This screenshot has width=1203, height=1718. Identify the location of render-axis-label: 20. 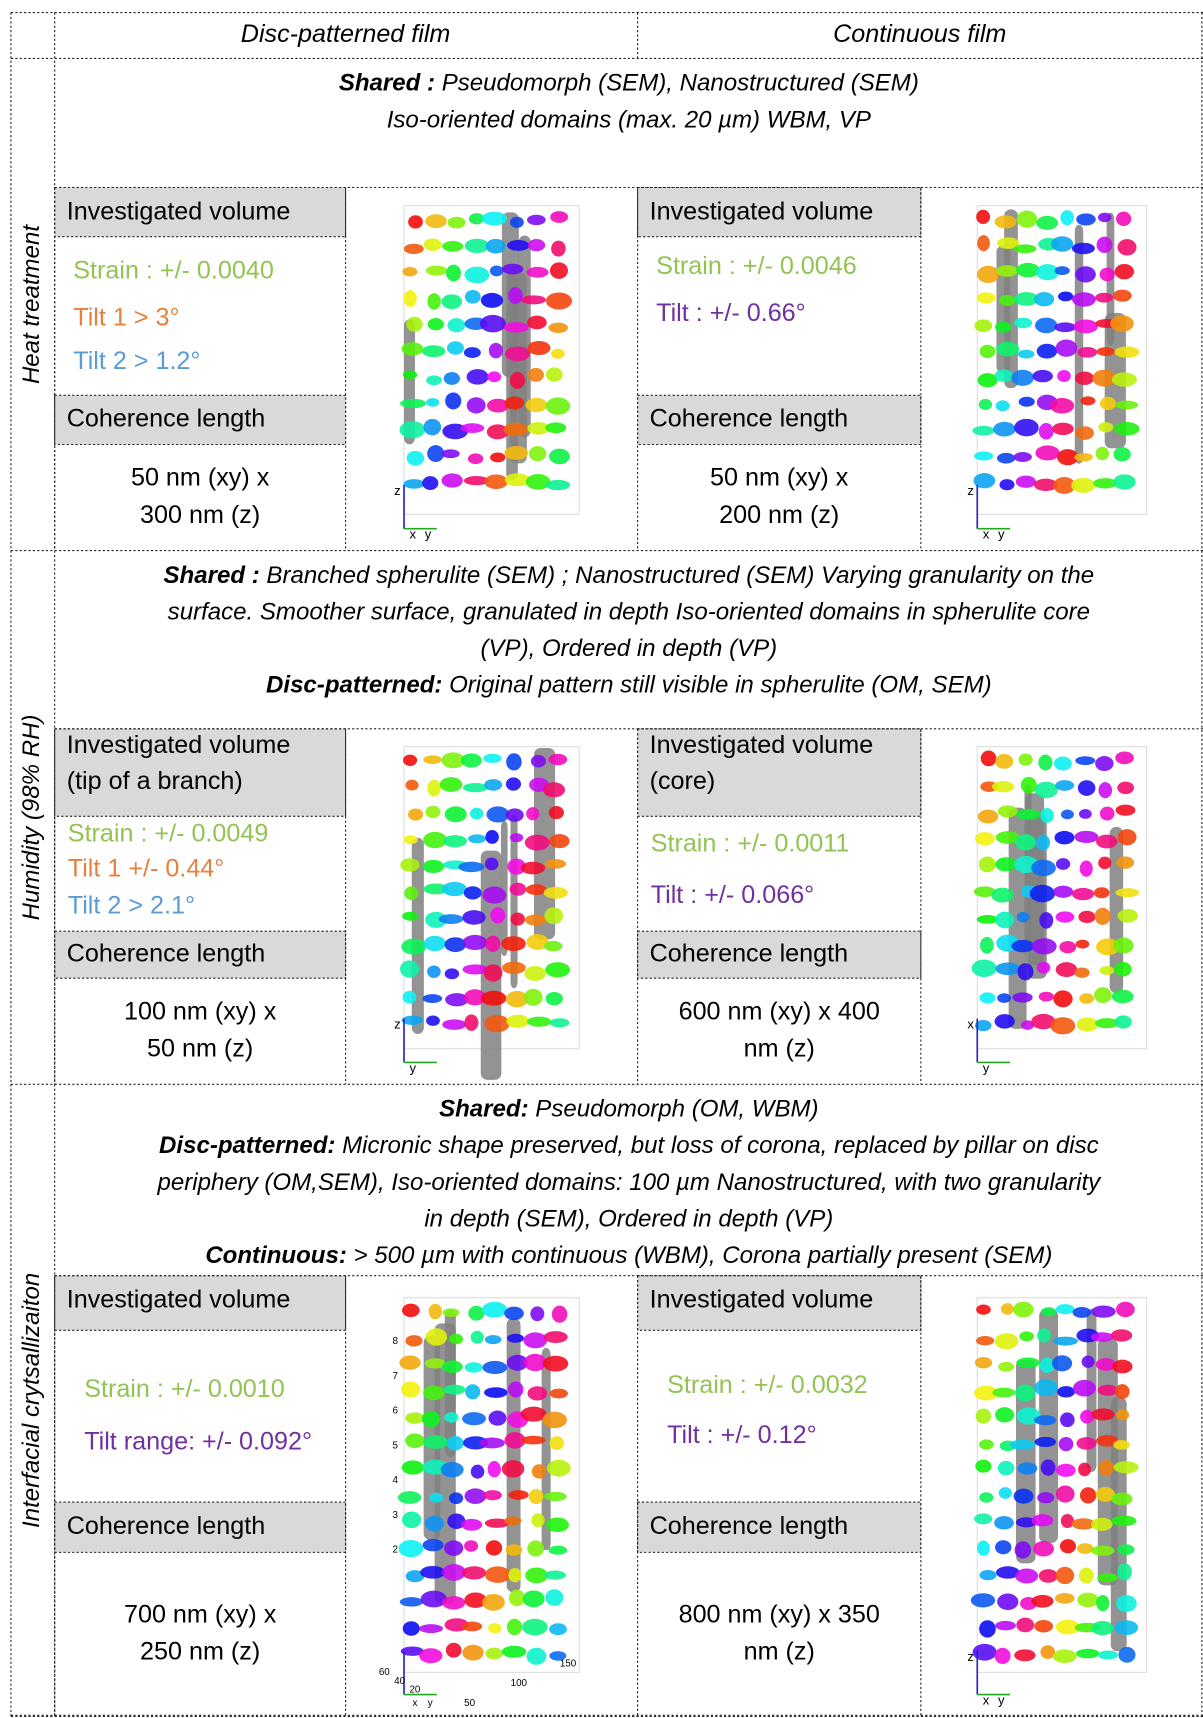
(414, 1690).